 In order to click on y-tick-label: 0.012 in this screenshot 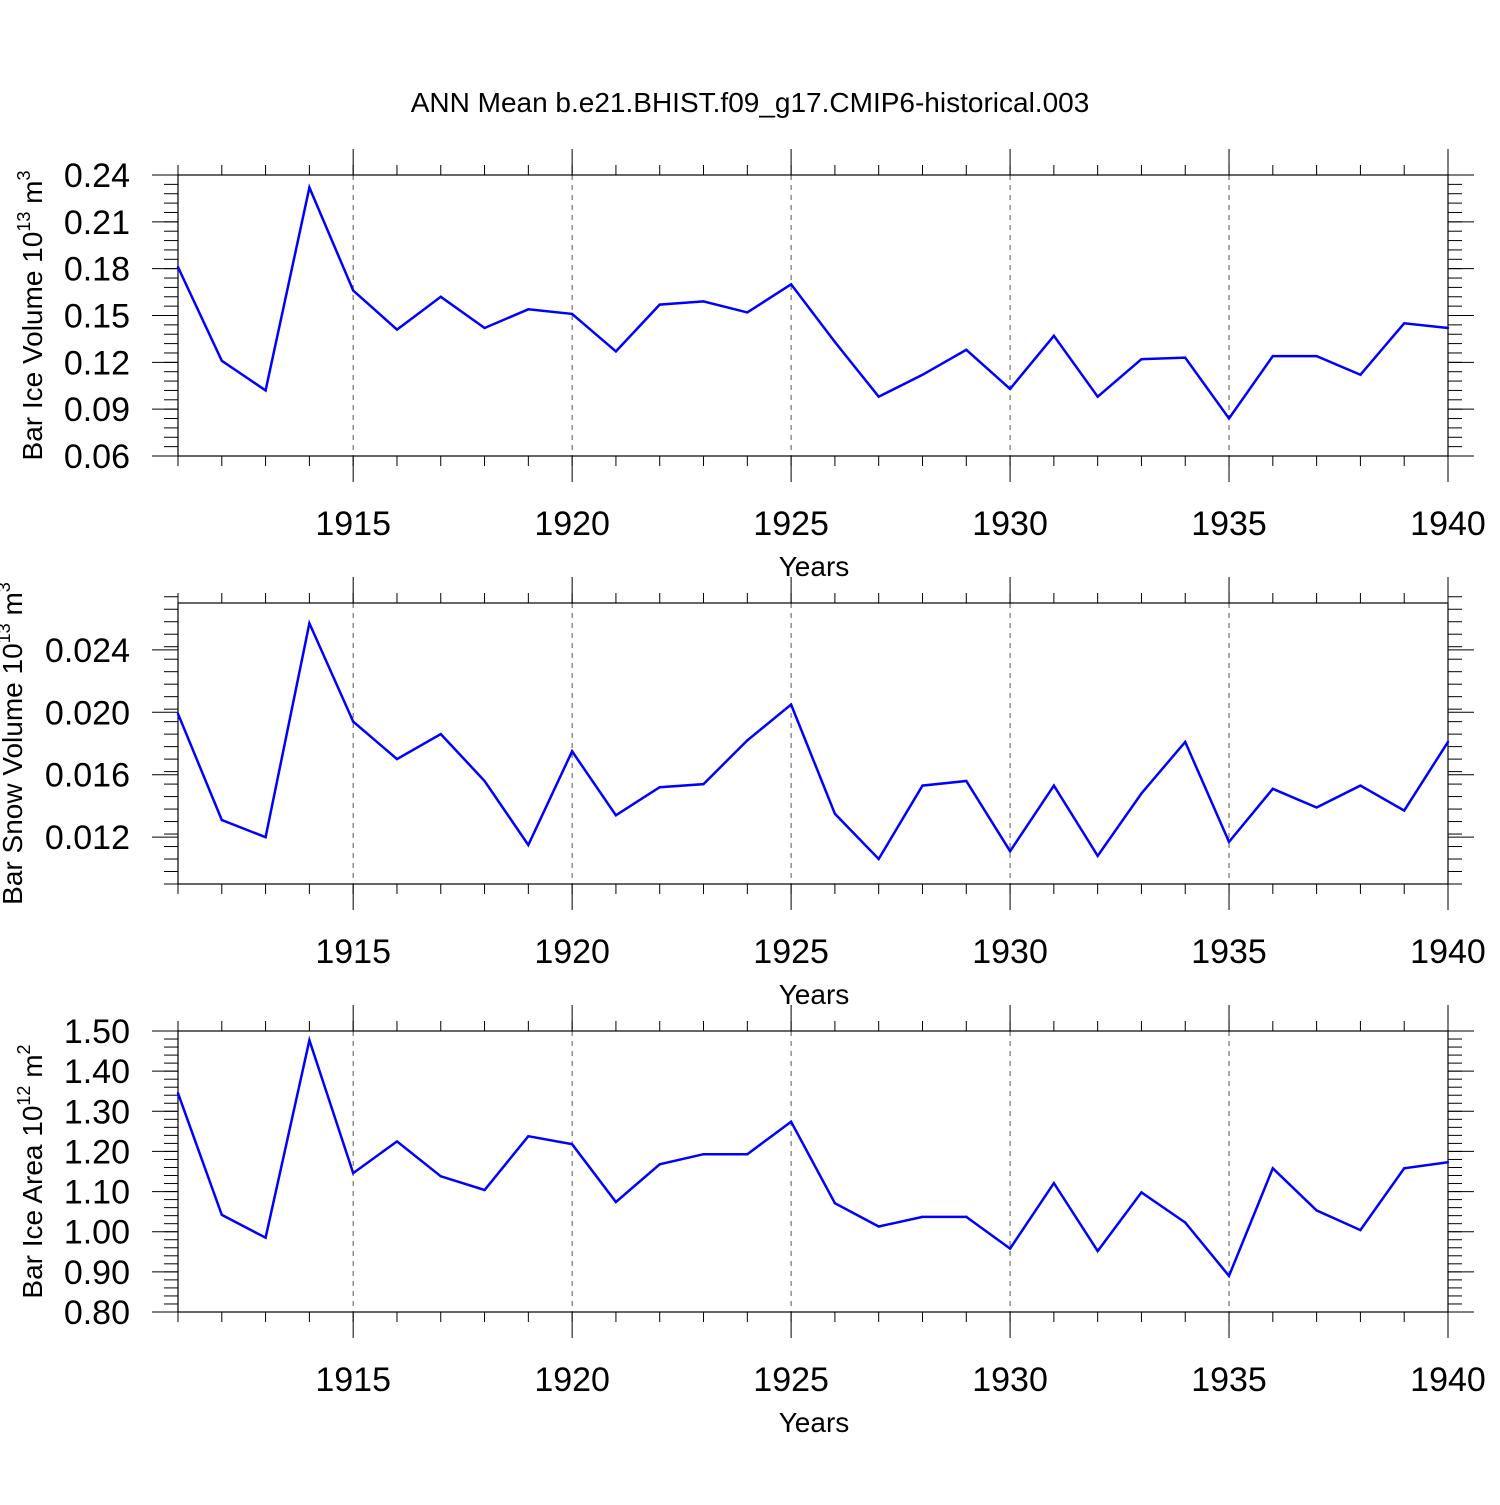, I will do `click(87, 838)`.